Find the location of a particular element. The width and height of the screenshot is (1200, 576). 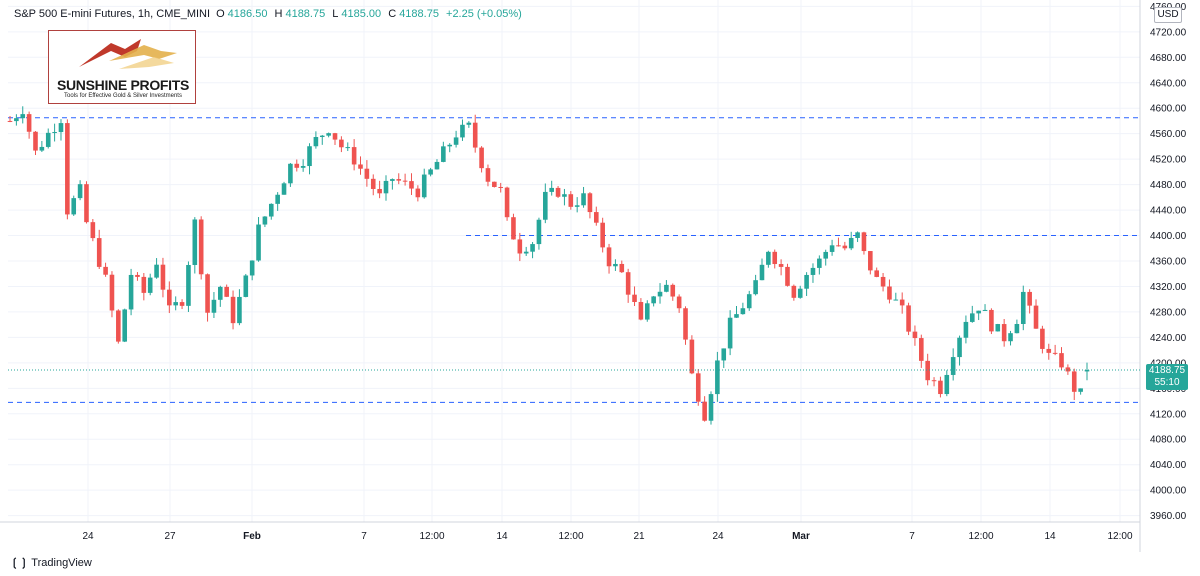

y-tick-label: 4240.00 is located at coordinates (1168, 338).